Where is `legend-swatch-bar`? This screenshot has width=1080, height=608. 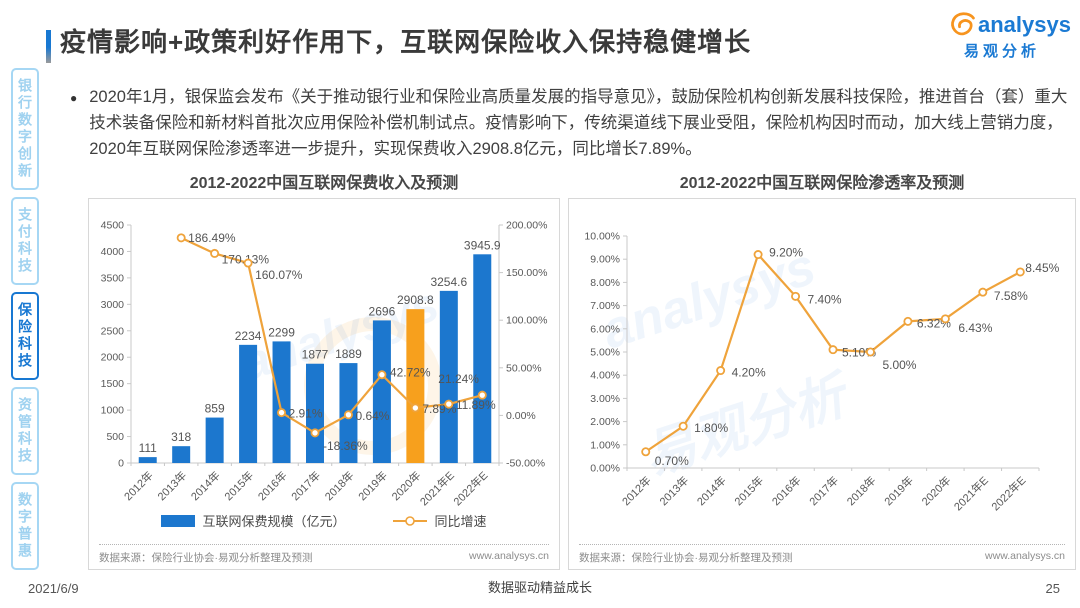 legend-swatch-bar is located at coordinates (178, 520).